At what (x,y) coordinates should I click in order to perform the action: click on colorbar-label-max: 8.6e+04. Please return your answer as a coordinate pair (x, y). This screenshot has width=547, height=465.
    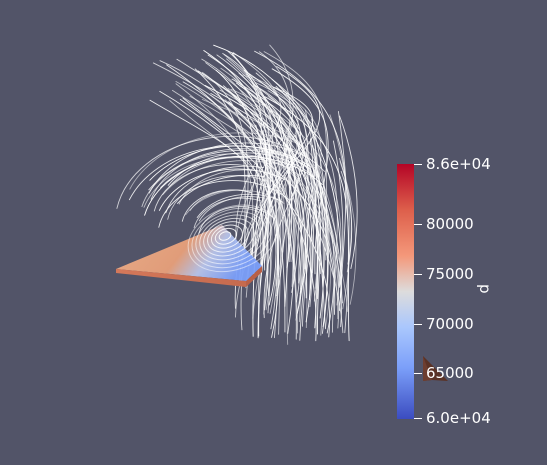
    Looking at the image, I should click on (458, 164).